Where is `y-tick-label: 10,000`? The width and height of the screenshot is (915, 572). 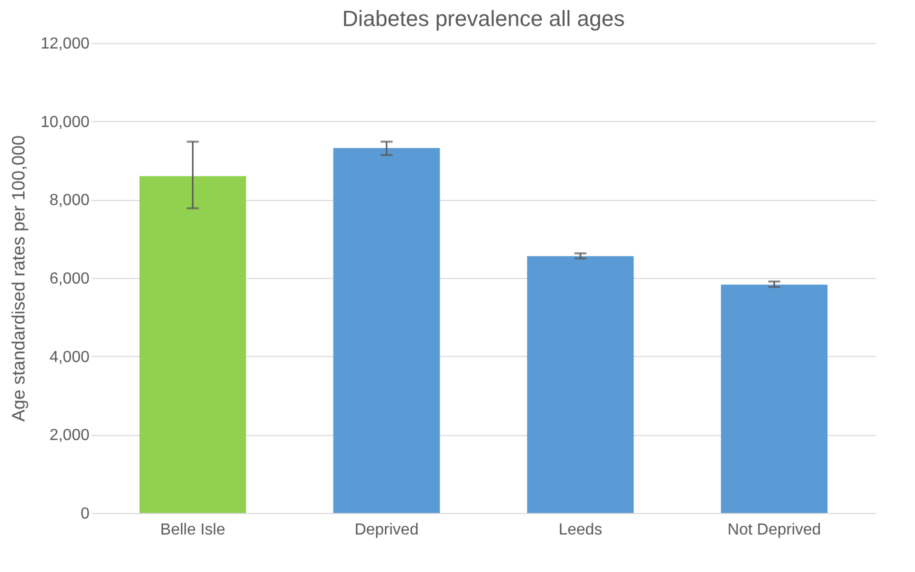
y-tick-label: 10,000 is located at coordinates (65, 122).